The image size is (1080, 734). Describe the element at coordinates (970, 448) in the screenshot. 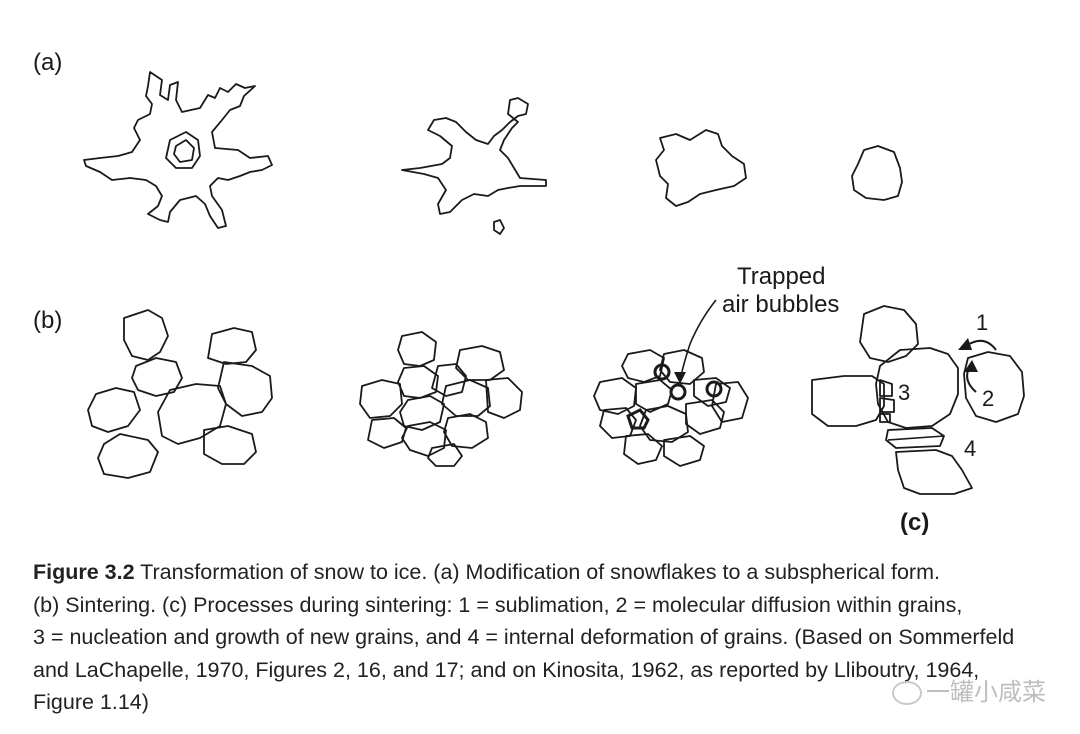

I see `process-label-4: 4` at that location.